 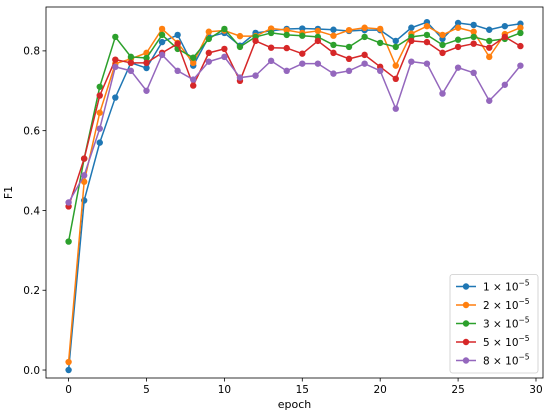 I want to click on legend: 1 × 10−5 2 × 10−5 3 × 10−5 5 × 10−5 8 × 10−5, so click(x=494, y=324).